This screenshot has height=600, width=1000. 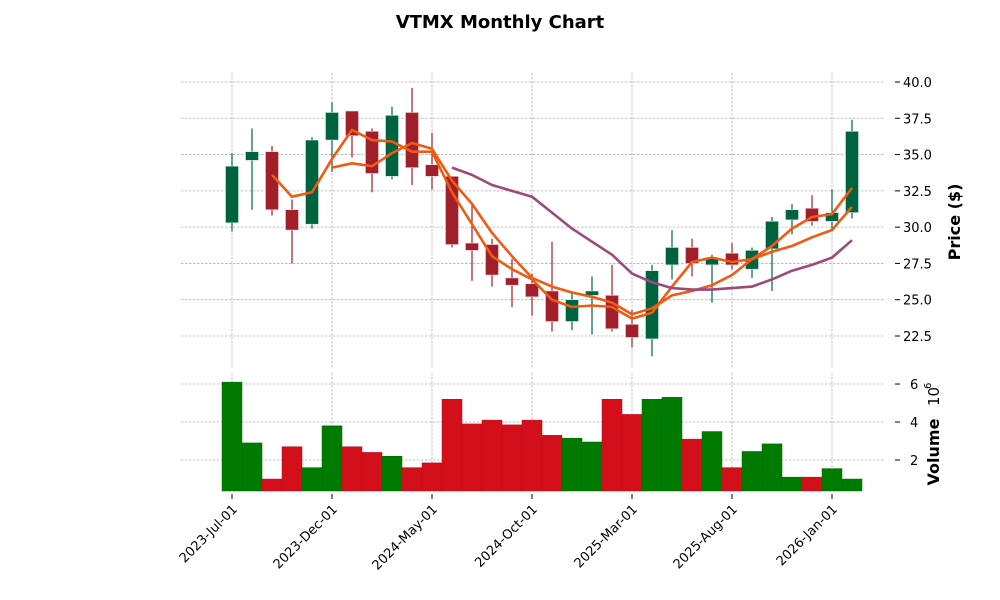 I want to click on ma-long-line, so click(x=652, y=228).